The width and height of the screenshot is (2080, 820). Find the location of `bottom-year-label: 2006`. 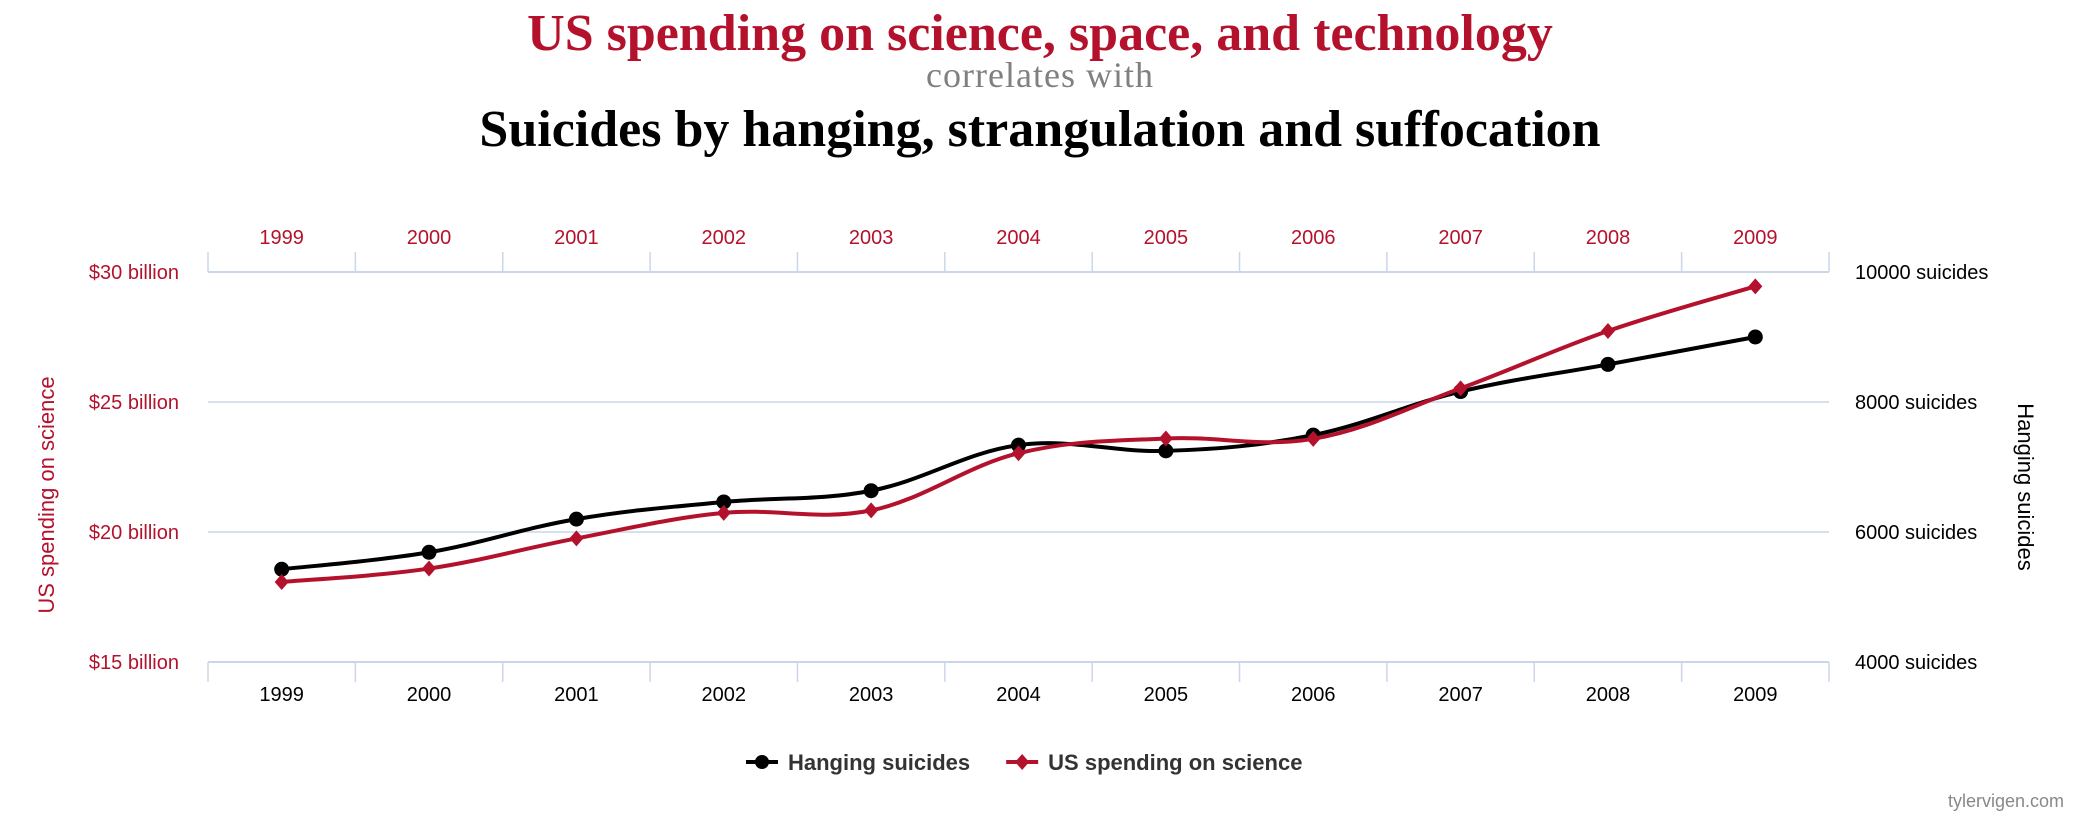

bottom-year-label: 2006 is located at coordinates (1313, 695).